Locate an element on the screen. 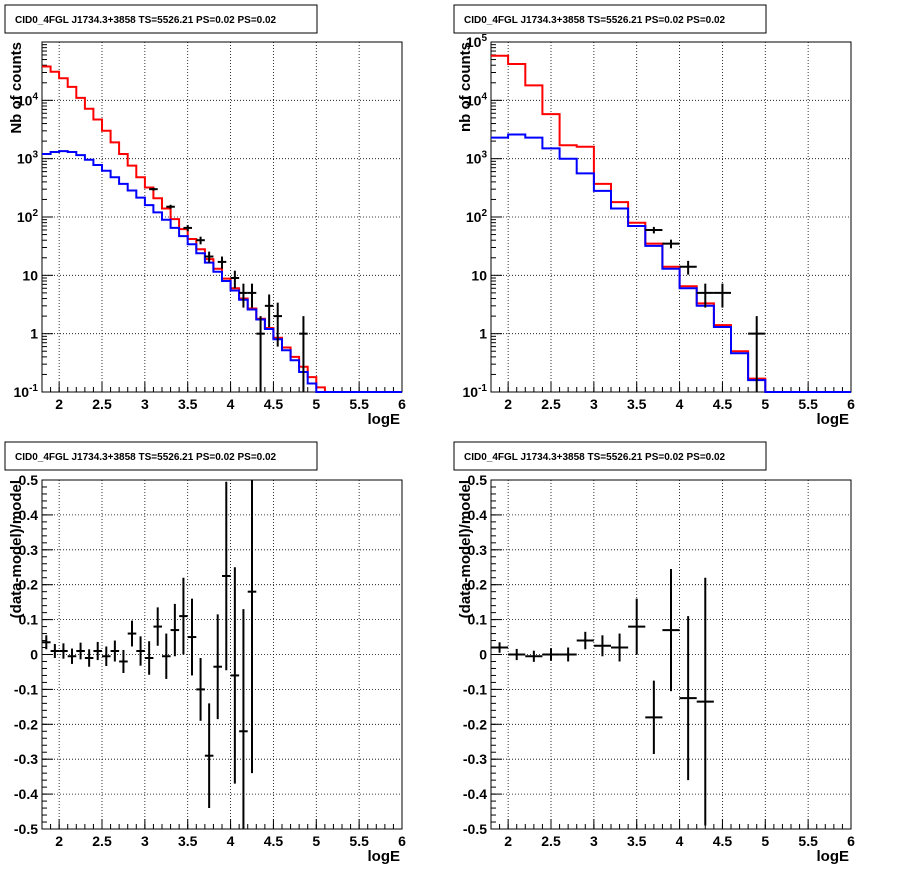 The image size is (898, 875). y-tick-label: 10⁴ is located at coordinates (477, 99).